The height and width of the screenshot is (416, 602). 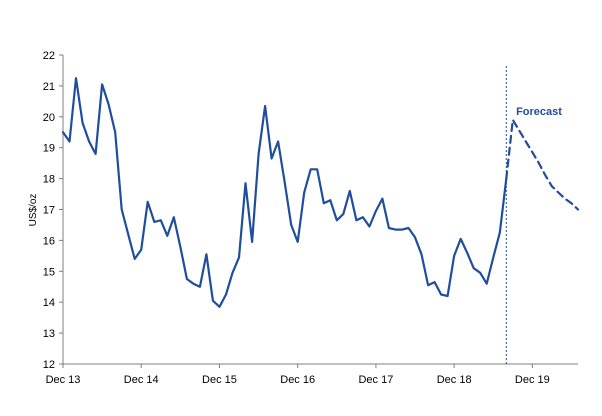 I want to click on y-tick-label-13: 13, so click(x=49, y=334).